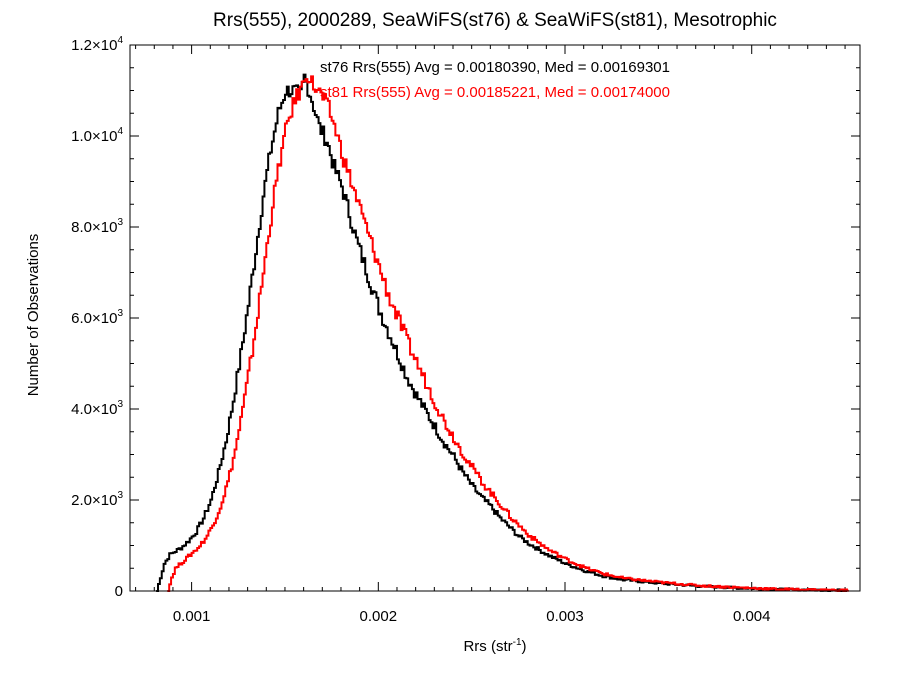 The width and height of the screenshot is (900, 675). Describe the element at coordinates (94, 409) in the screenshot. I see `y-tick-mantissa: 4.0×10` at that location.